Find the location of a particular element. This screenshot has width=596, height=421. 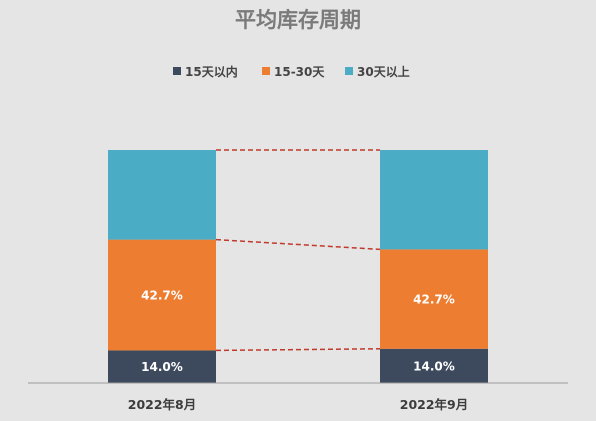

legend-label-2: 30天以上 is located at coordinates (383, 71).